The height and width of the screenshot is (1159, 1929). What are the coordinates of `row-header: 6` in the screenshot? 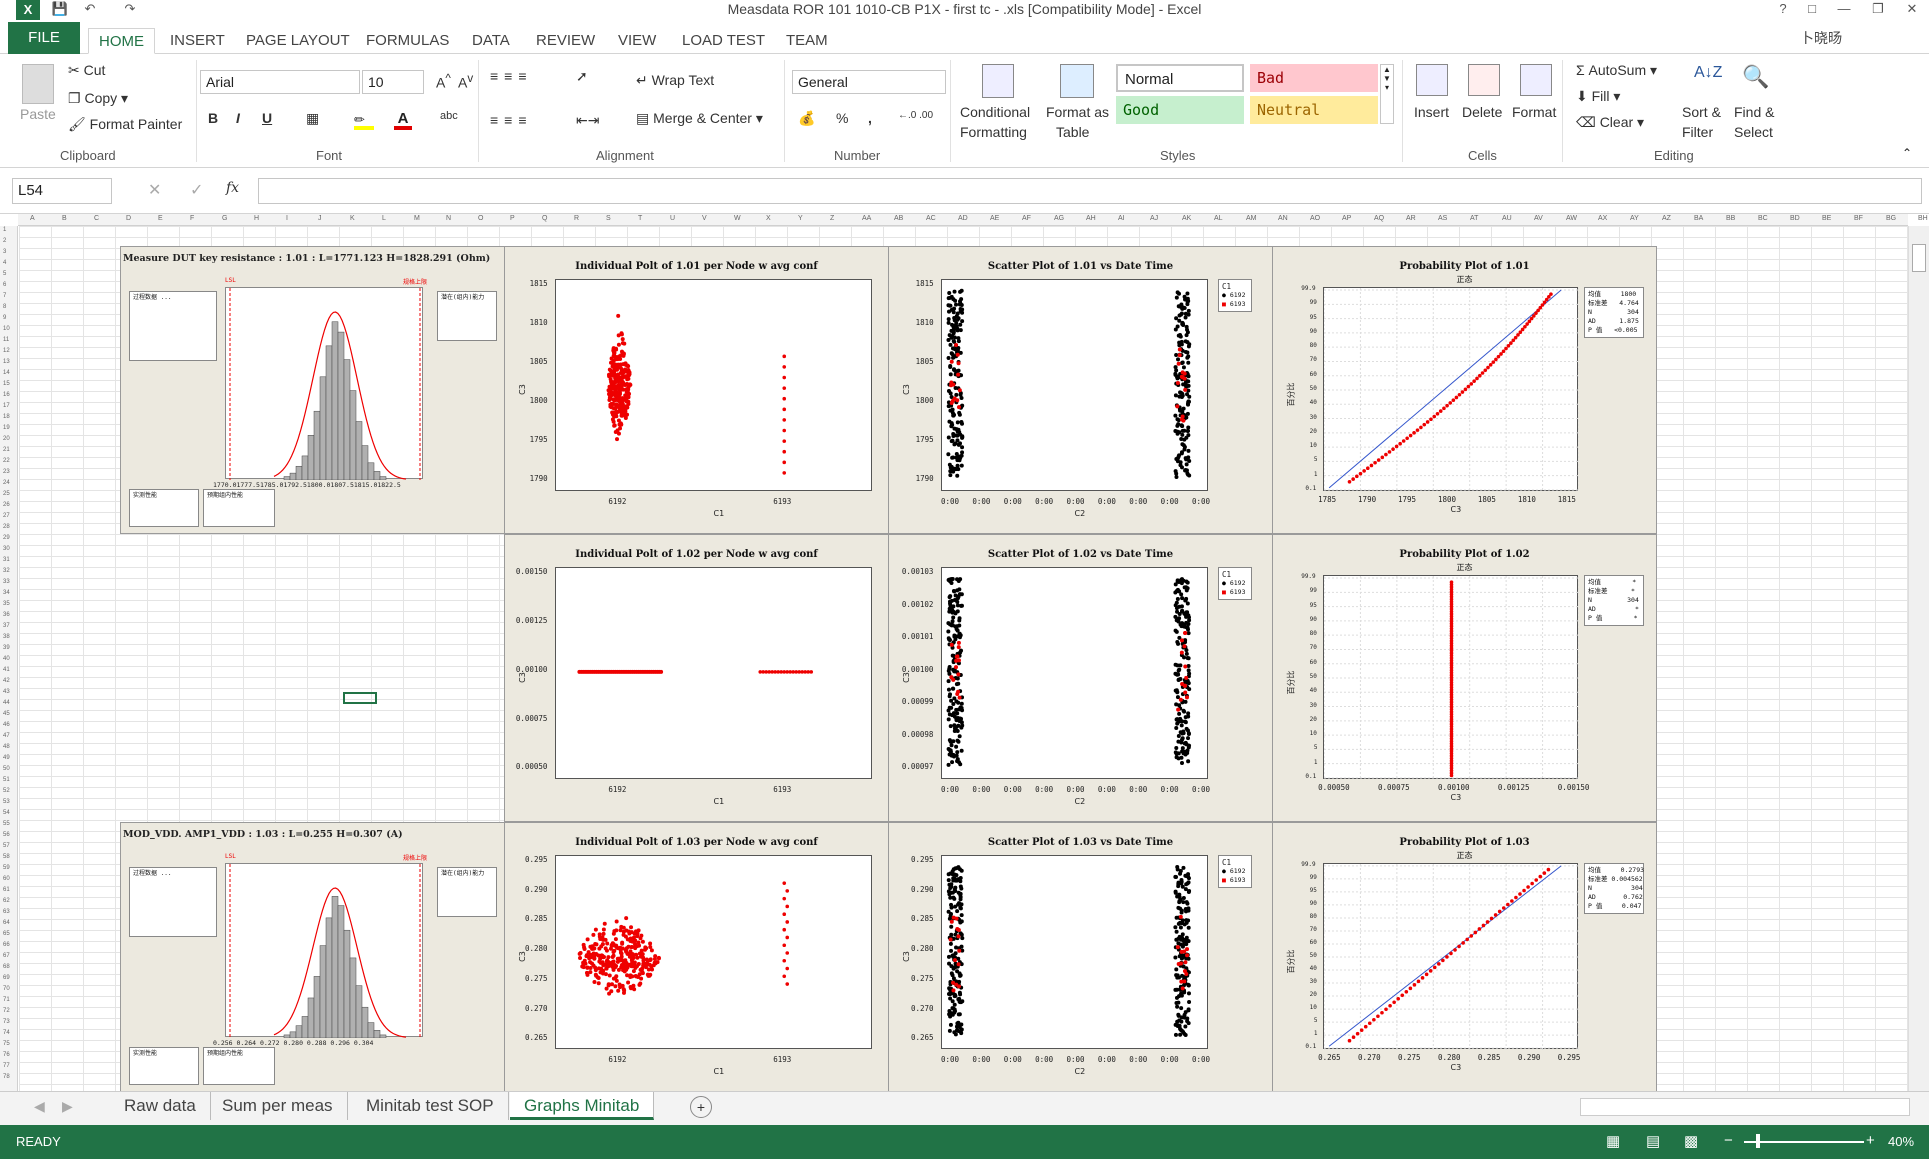 It's located at (5, 285).